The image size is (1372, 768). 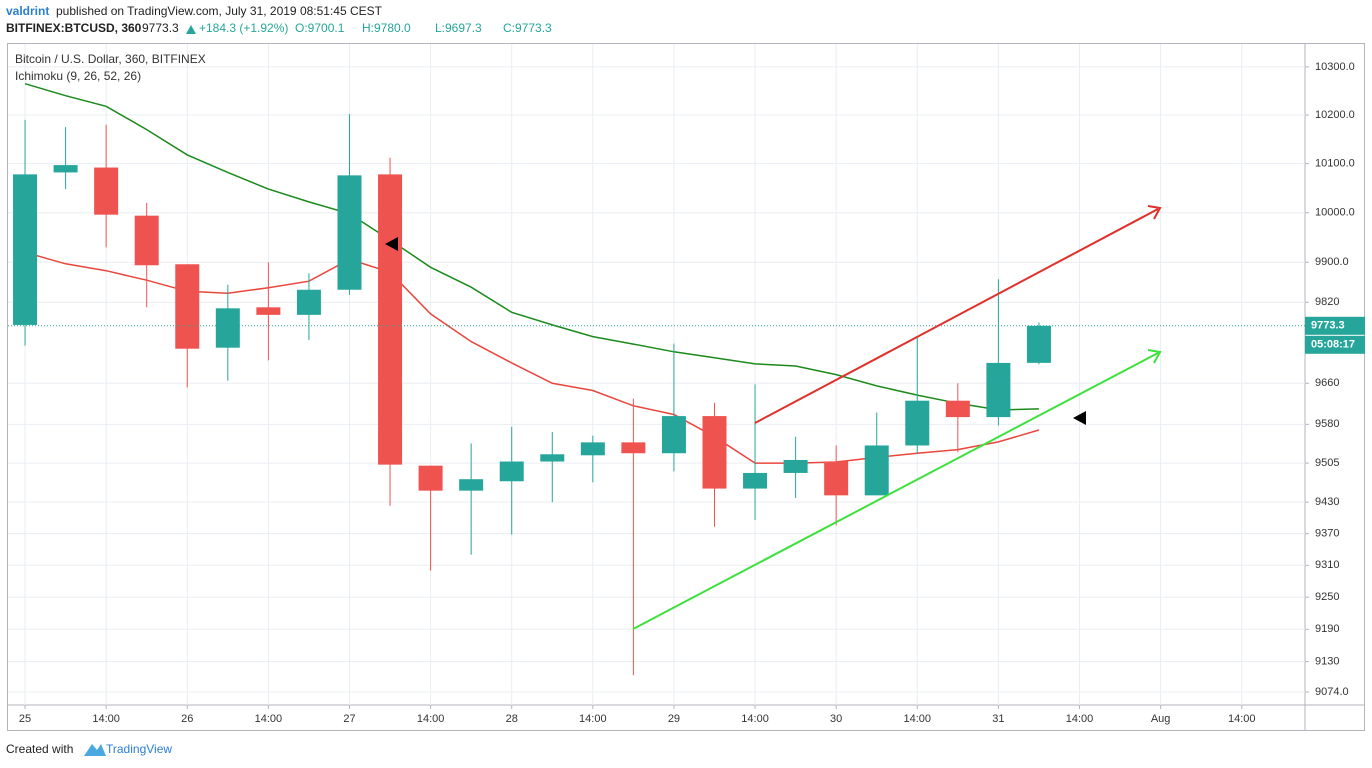 I want to click on y-tick-label: 10300.0, so click(x=1335, y=67).